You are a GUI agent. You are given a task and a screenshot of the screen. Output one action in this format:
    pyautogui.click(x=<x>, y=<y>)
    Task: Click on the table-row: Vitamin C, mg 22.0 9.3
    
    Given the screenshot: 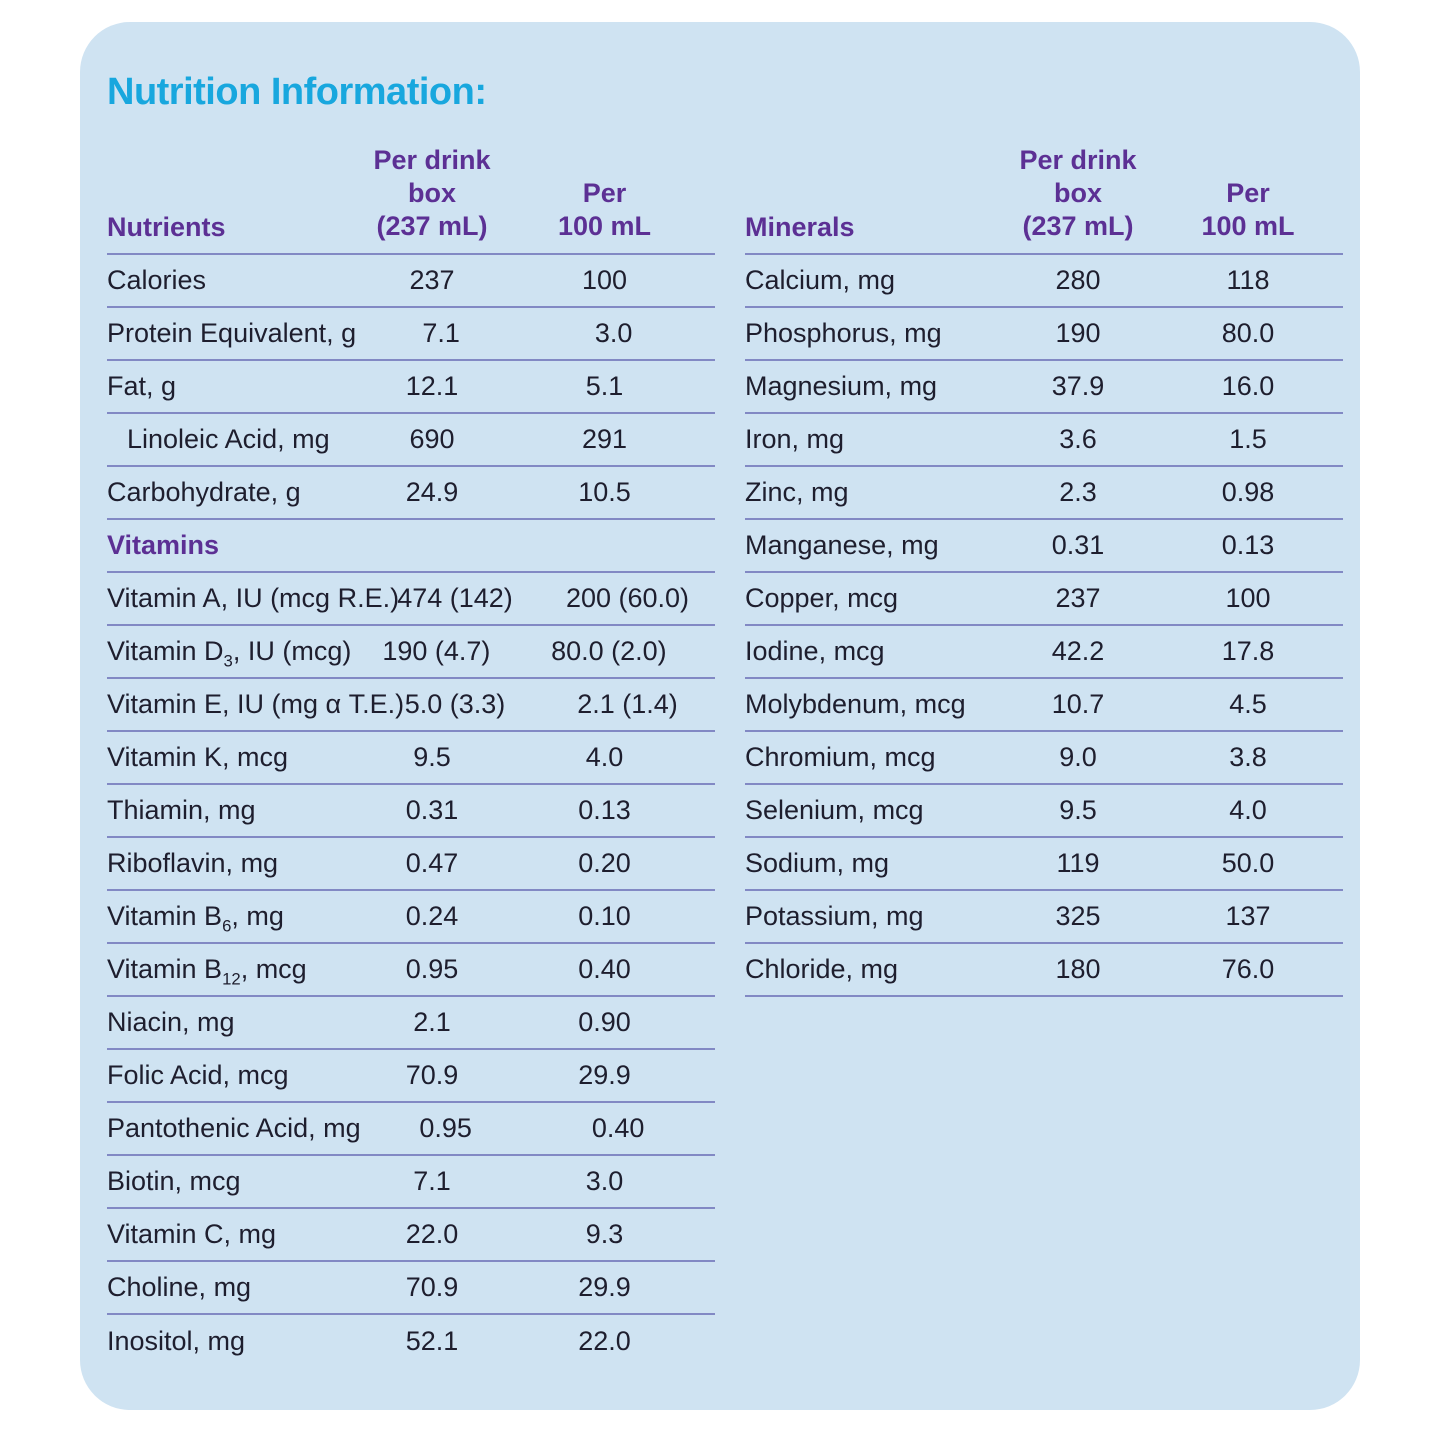 What is the action you would take?
    pyautogui.click(x=411, y=1235)
    